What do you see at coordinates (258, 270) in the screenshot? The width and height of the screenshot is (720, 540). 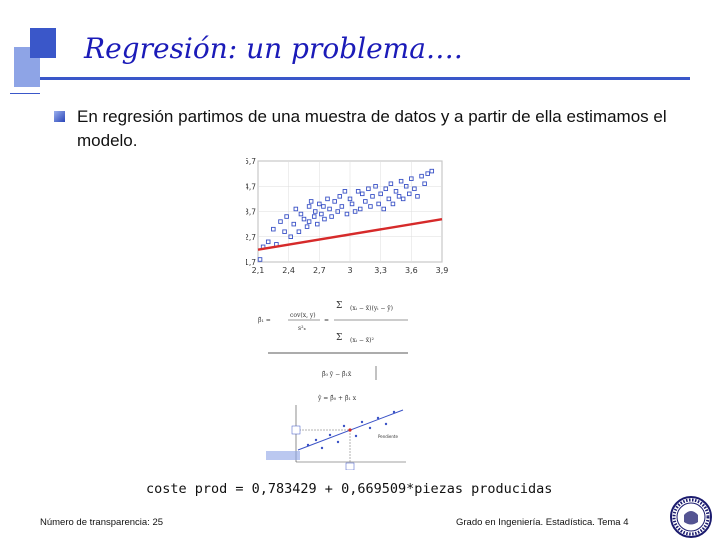 I see `x-tick-label: 2,1` at bounding box center [258, 270].